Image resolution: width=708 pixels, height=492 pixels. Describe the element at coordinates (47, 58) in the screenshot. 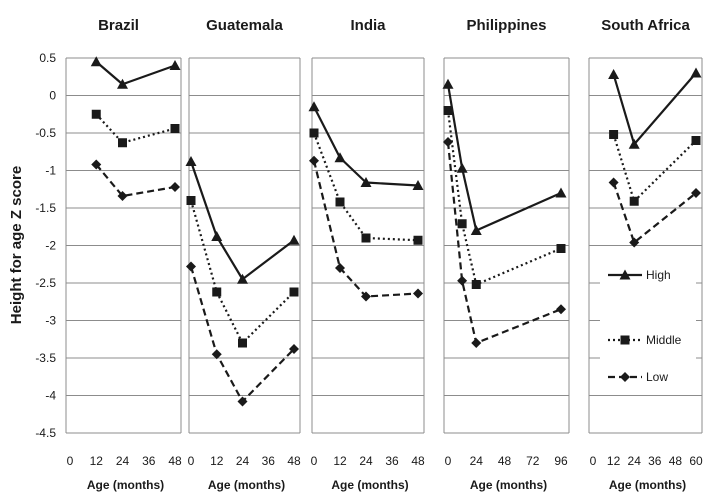

I see `y-tick-label: 0.5` at that location.